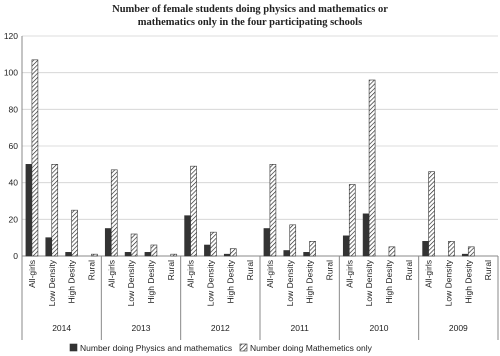 The width and height of the screenshot is (500, 356). What do you see at coordinates (220, 328) in the screenshot?
I see `group-label: 2012` at bounding box center [220, 328].